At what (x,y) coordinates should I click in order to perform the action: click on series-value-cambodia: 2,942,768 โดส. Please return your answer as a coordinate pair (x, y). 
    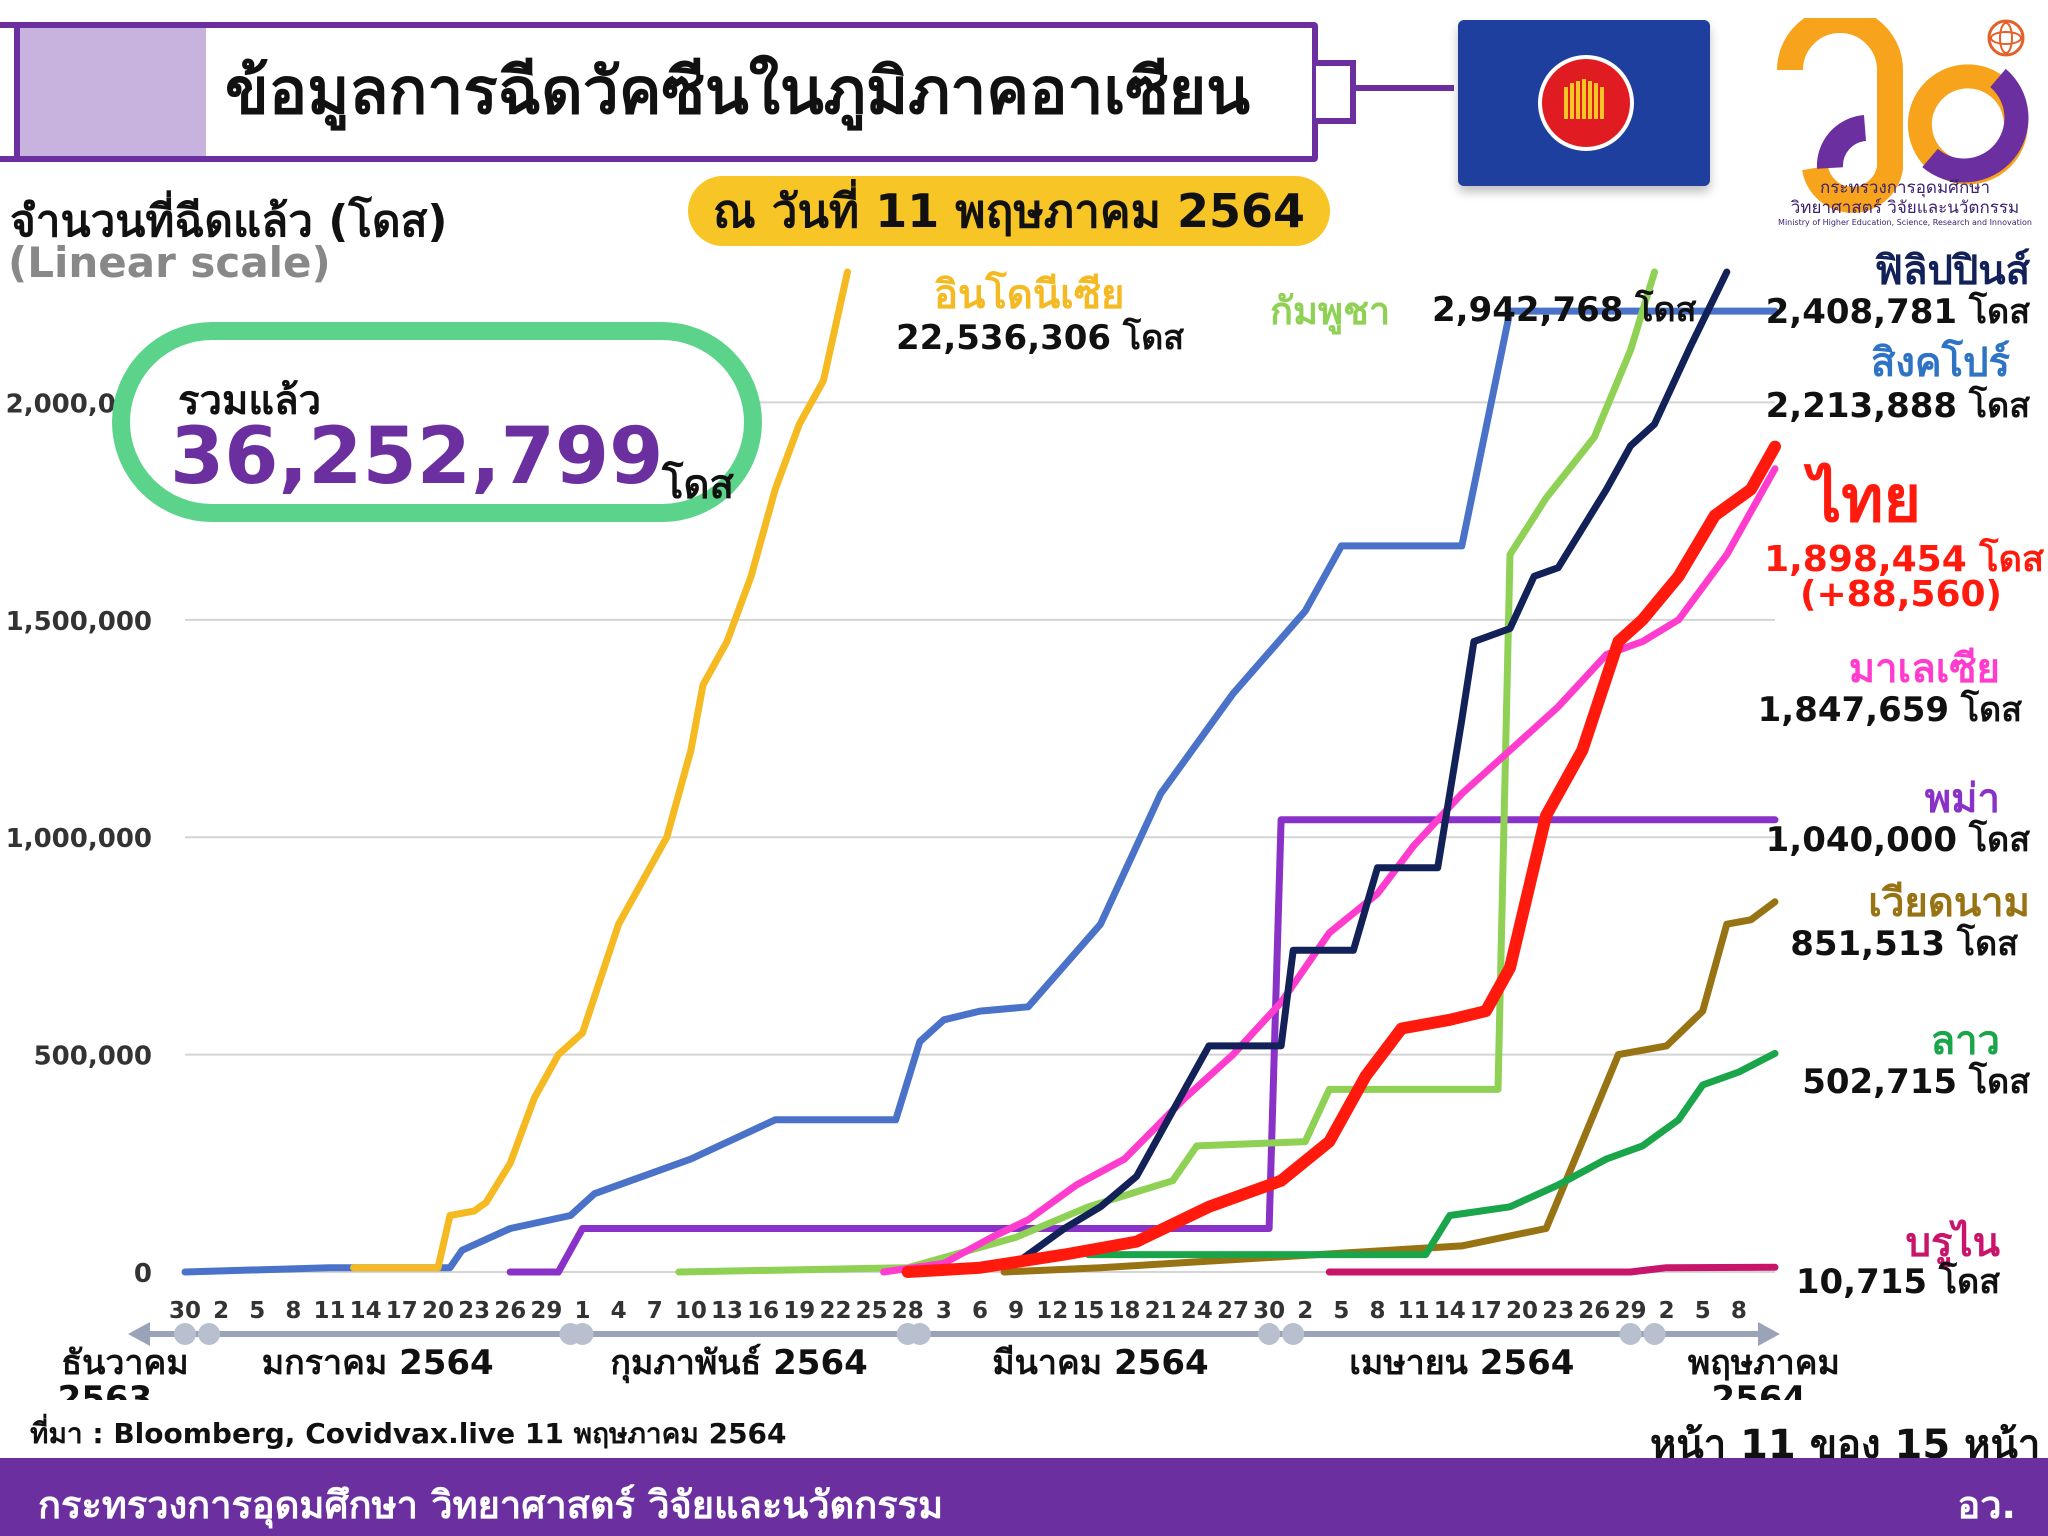
    Looking at the image, I should click on (1564, 310).